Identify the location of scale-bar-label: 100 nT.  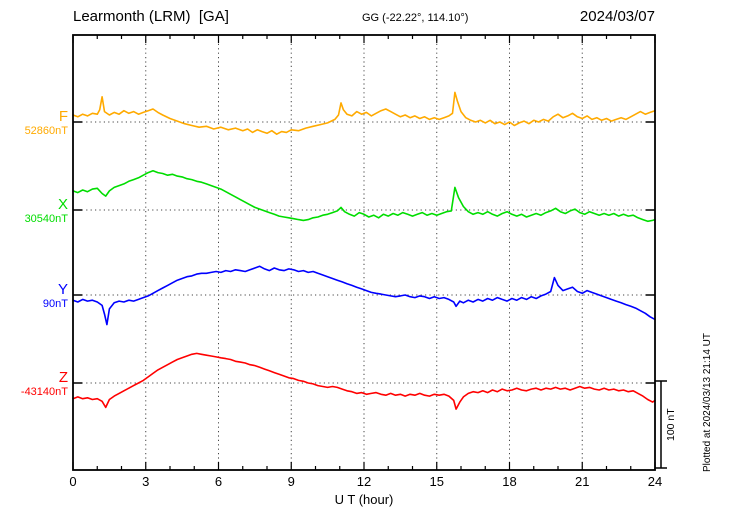
(671, 424).